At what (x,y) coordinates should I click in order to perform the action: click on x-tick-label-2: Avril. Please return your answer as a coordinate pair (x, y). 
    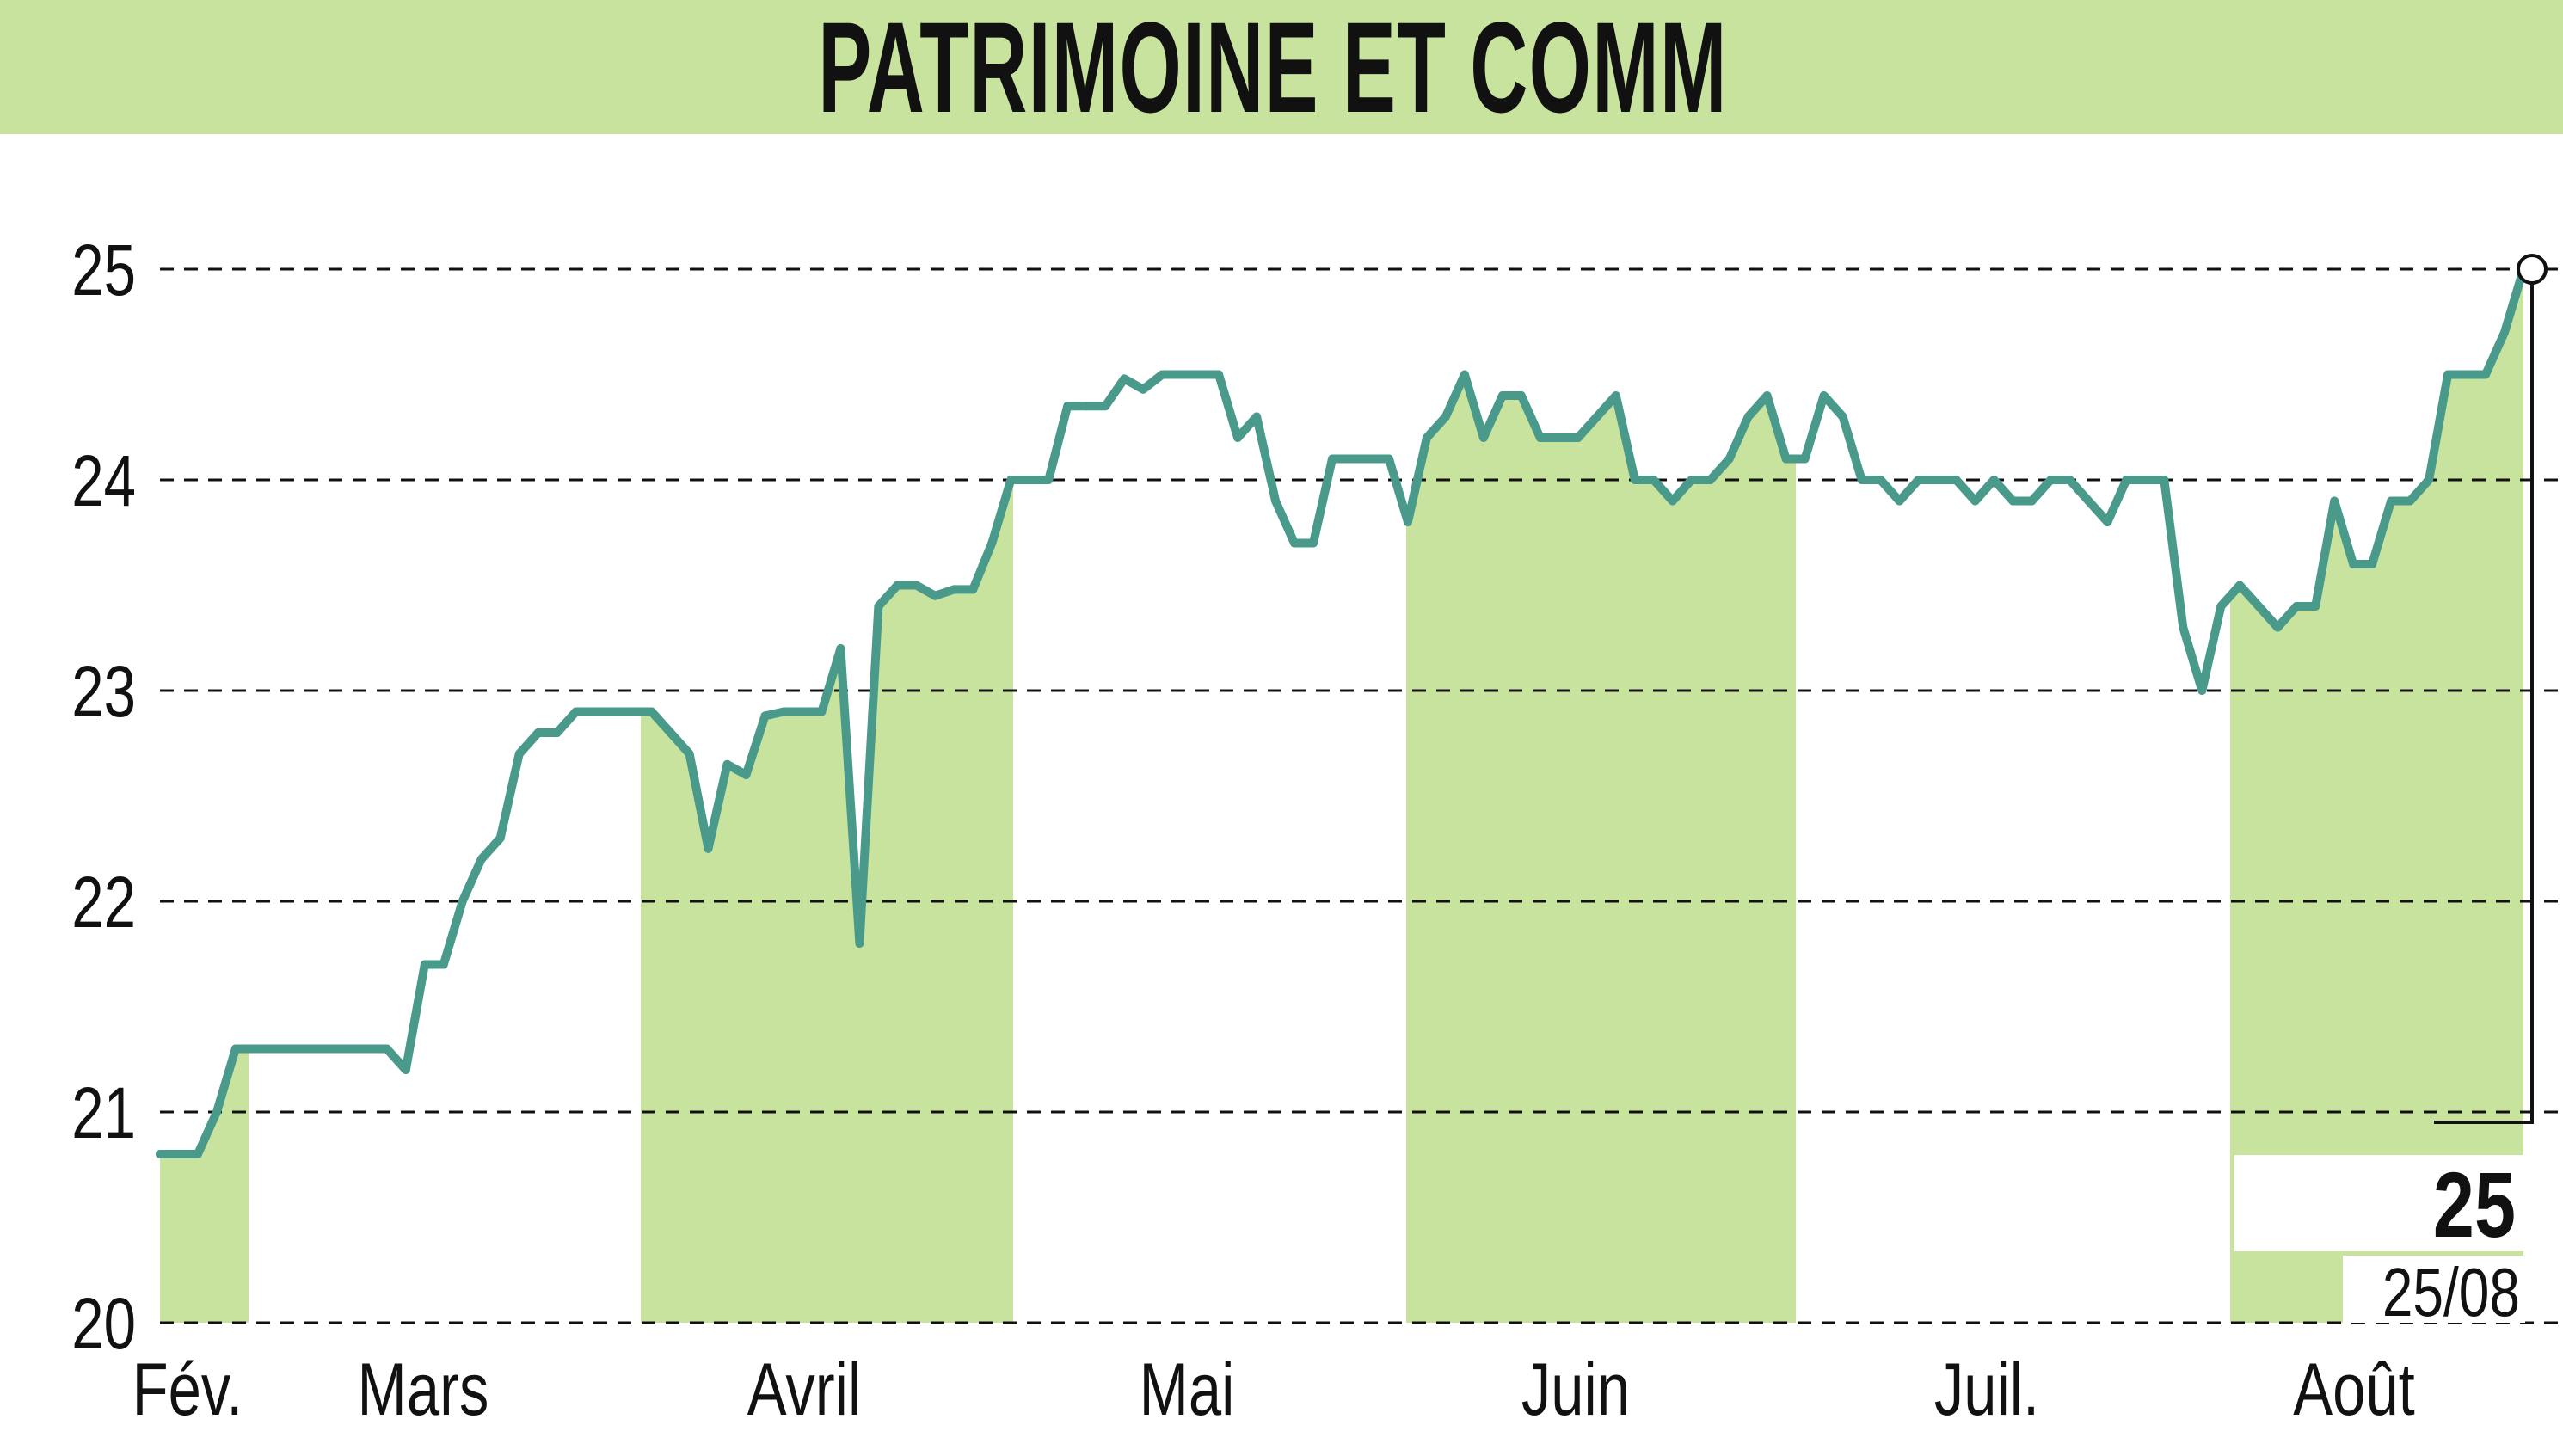
    Looking at the image, I should click on (804, 1390).